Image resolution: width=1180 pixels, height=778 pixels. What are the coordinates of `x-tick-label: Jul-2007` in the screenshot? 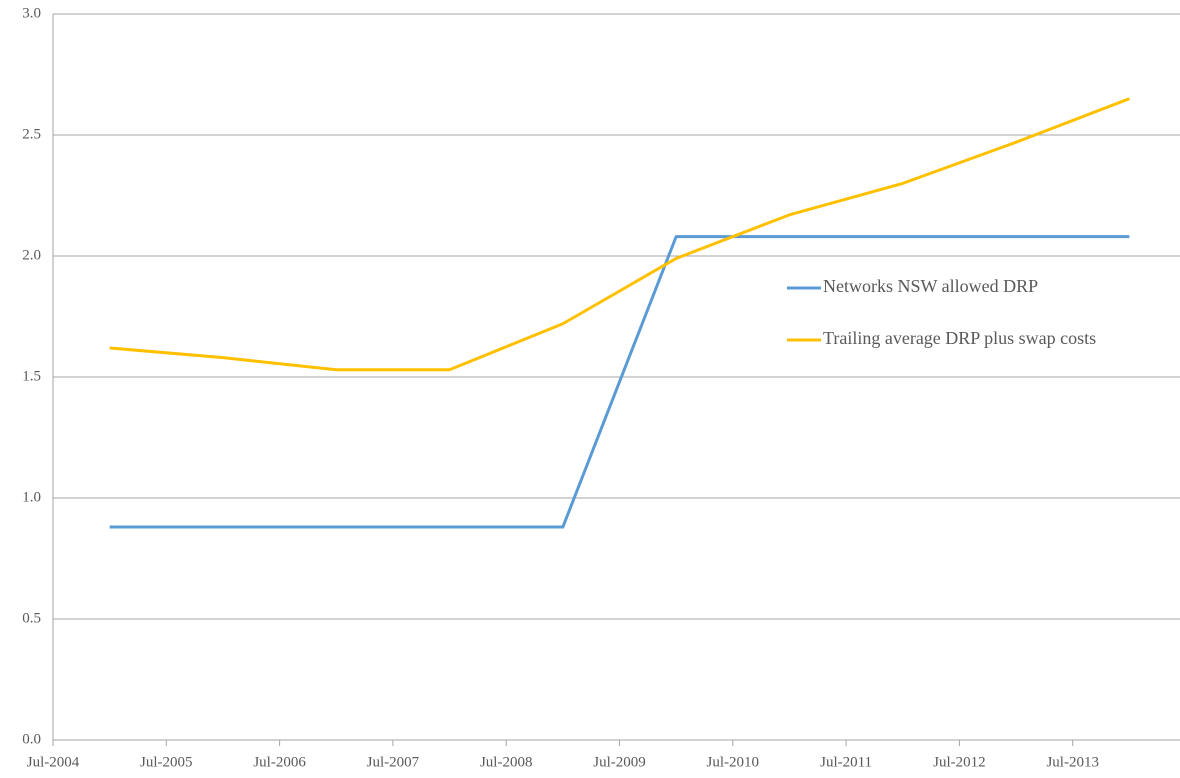 It's located at (393, 762).